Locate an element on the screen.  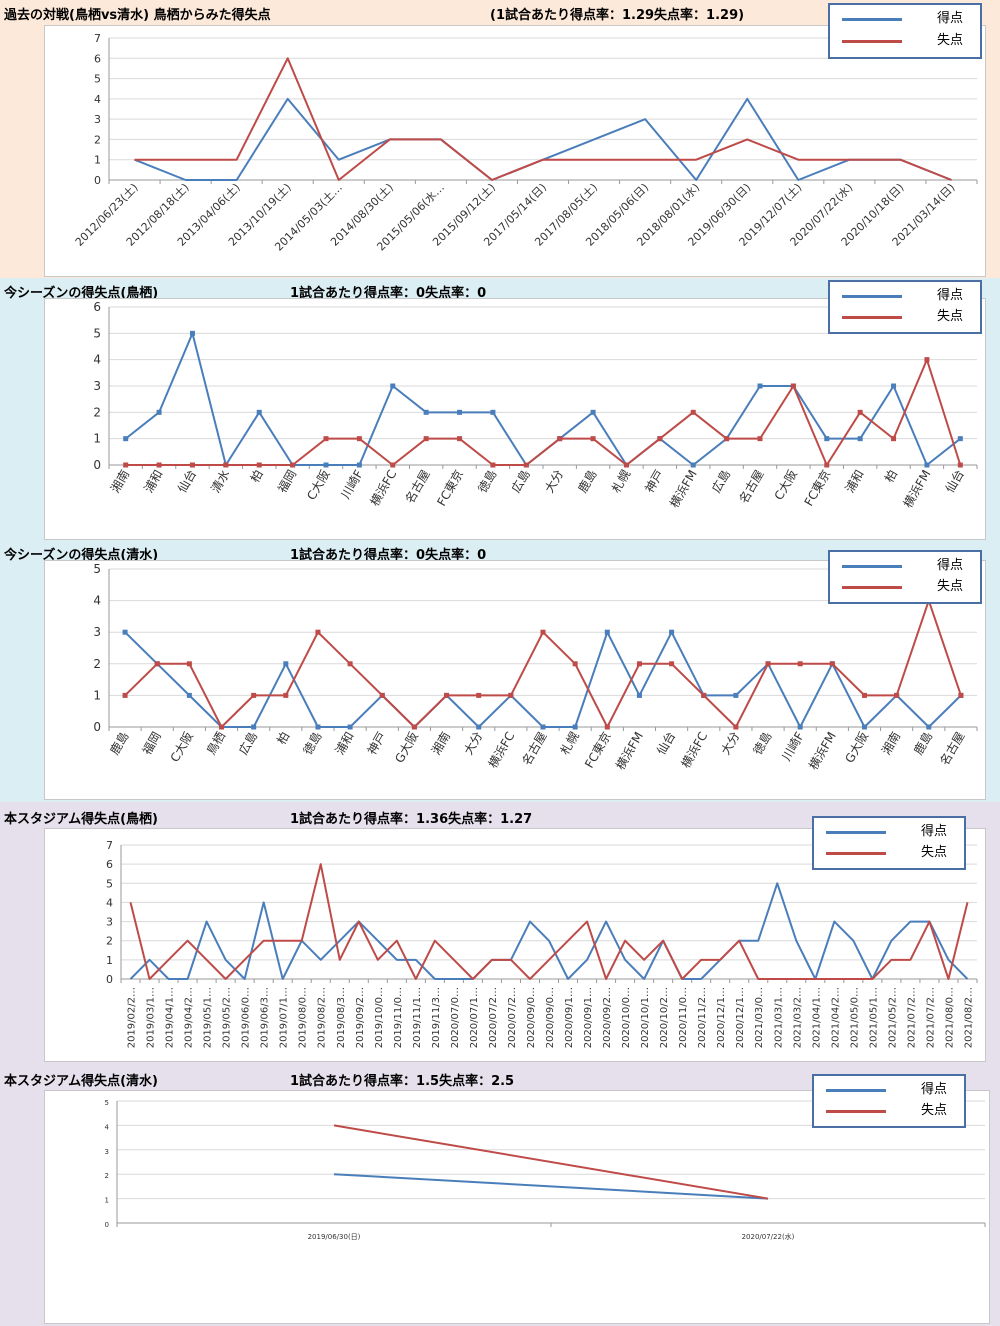
chart-legend: 得点 失点 is located at coordinates (905, 577).